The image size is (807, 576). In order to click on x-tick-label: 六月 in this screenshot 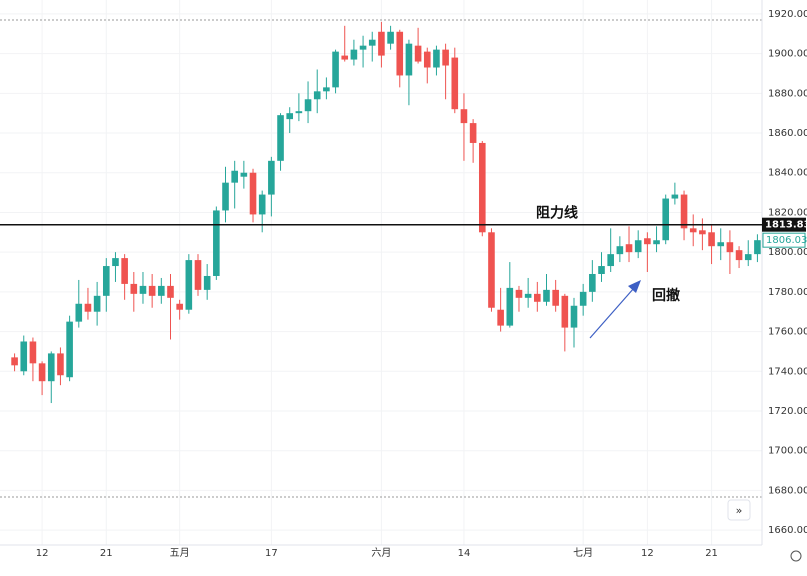, I will do `click(381, 553)`.